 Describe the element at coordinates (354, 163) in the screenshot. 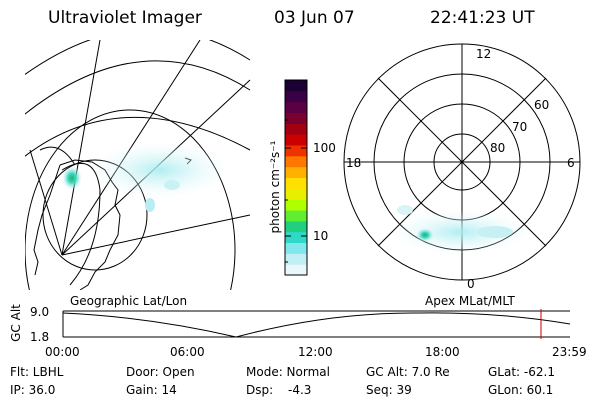

I see `mlt-label-18: 18` at that location.